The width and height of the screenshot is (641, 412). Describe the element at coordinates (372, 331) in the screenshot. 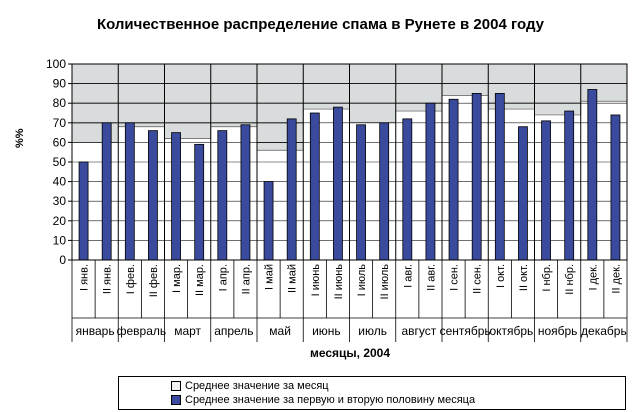

I see `month-label: июль` at that location.